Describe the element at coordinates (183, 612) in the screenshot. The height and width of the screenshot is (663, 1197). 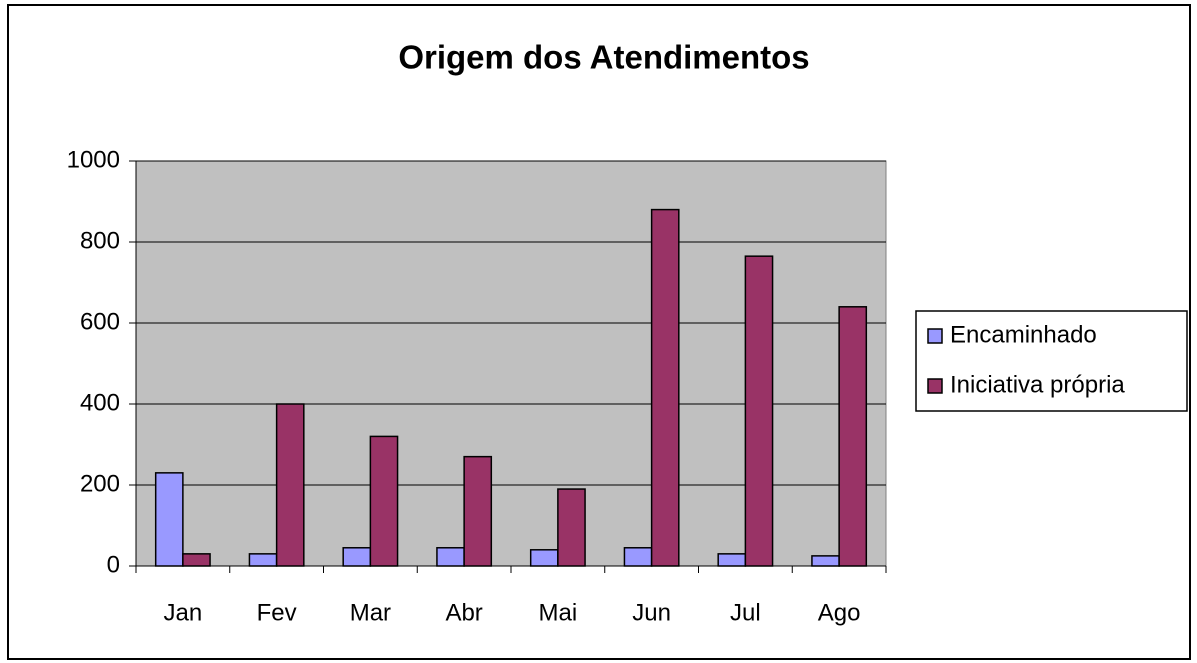
I see `x-tick-label: Jan` at that location.